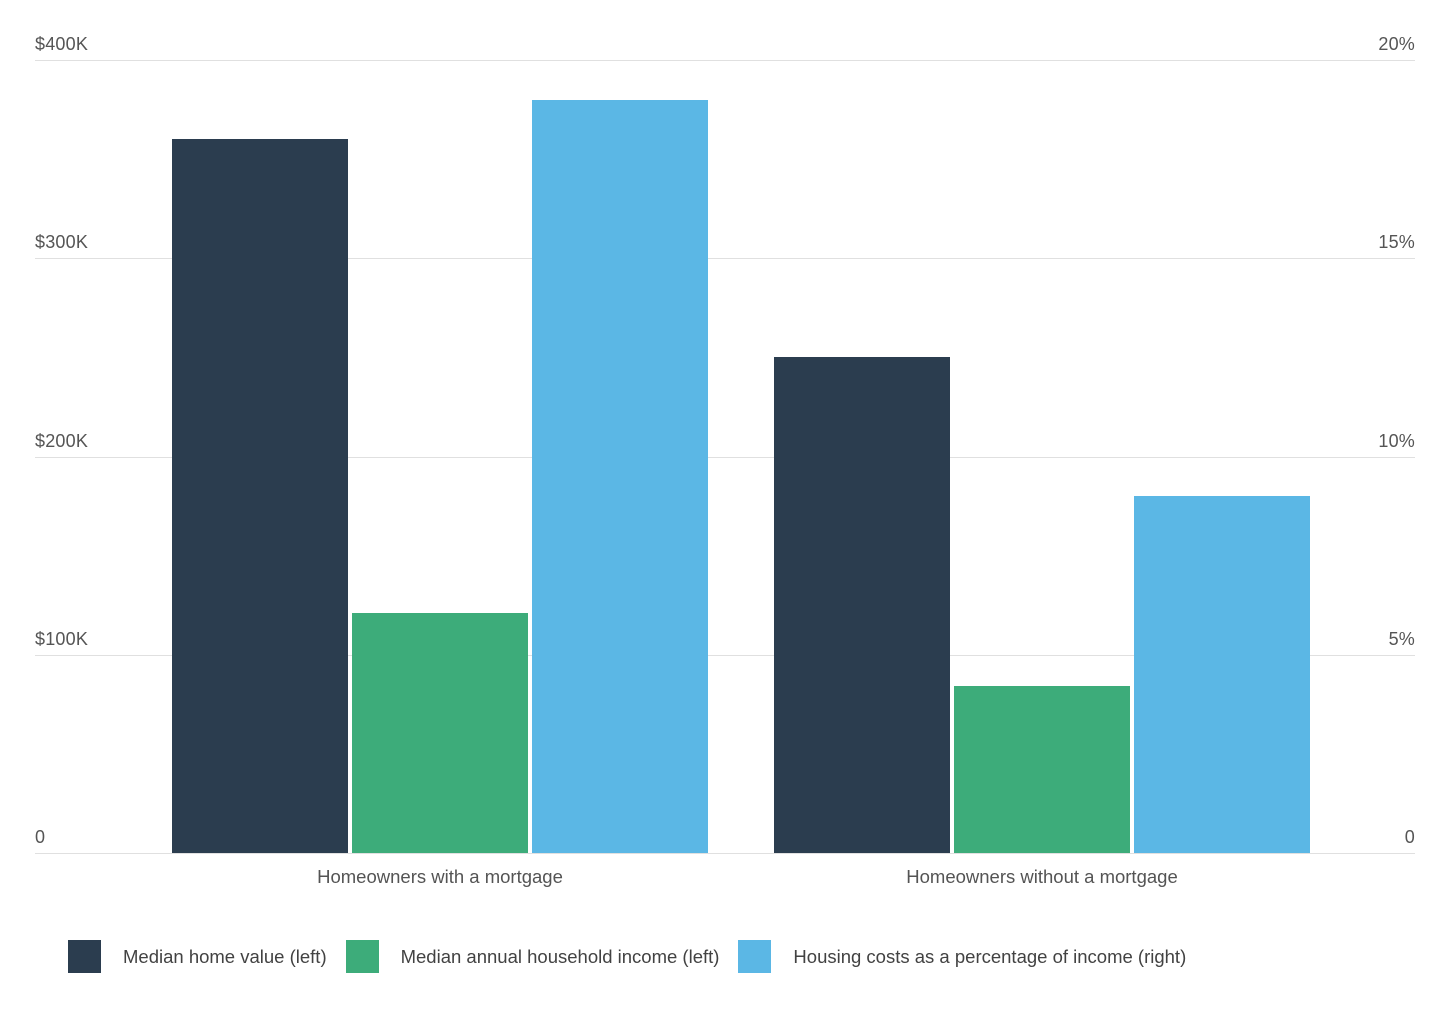 The height and width of the screenshot is (1012, 1450). What do you see at coordinates (725, 444) in the screenshot?
I see `gridline: $200K 10%` at bounding box center [725, 444].